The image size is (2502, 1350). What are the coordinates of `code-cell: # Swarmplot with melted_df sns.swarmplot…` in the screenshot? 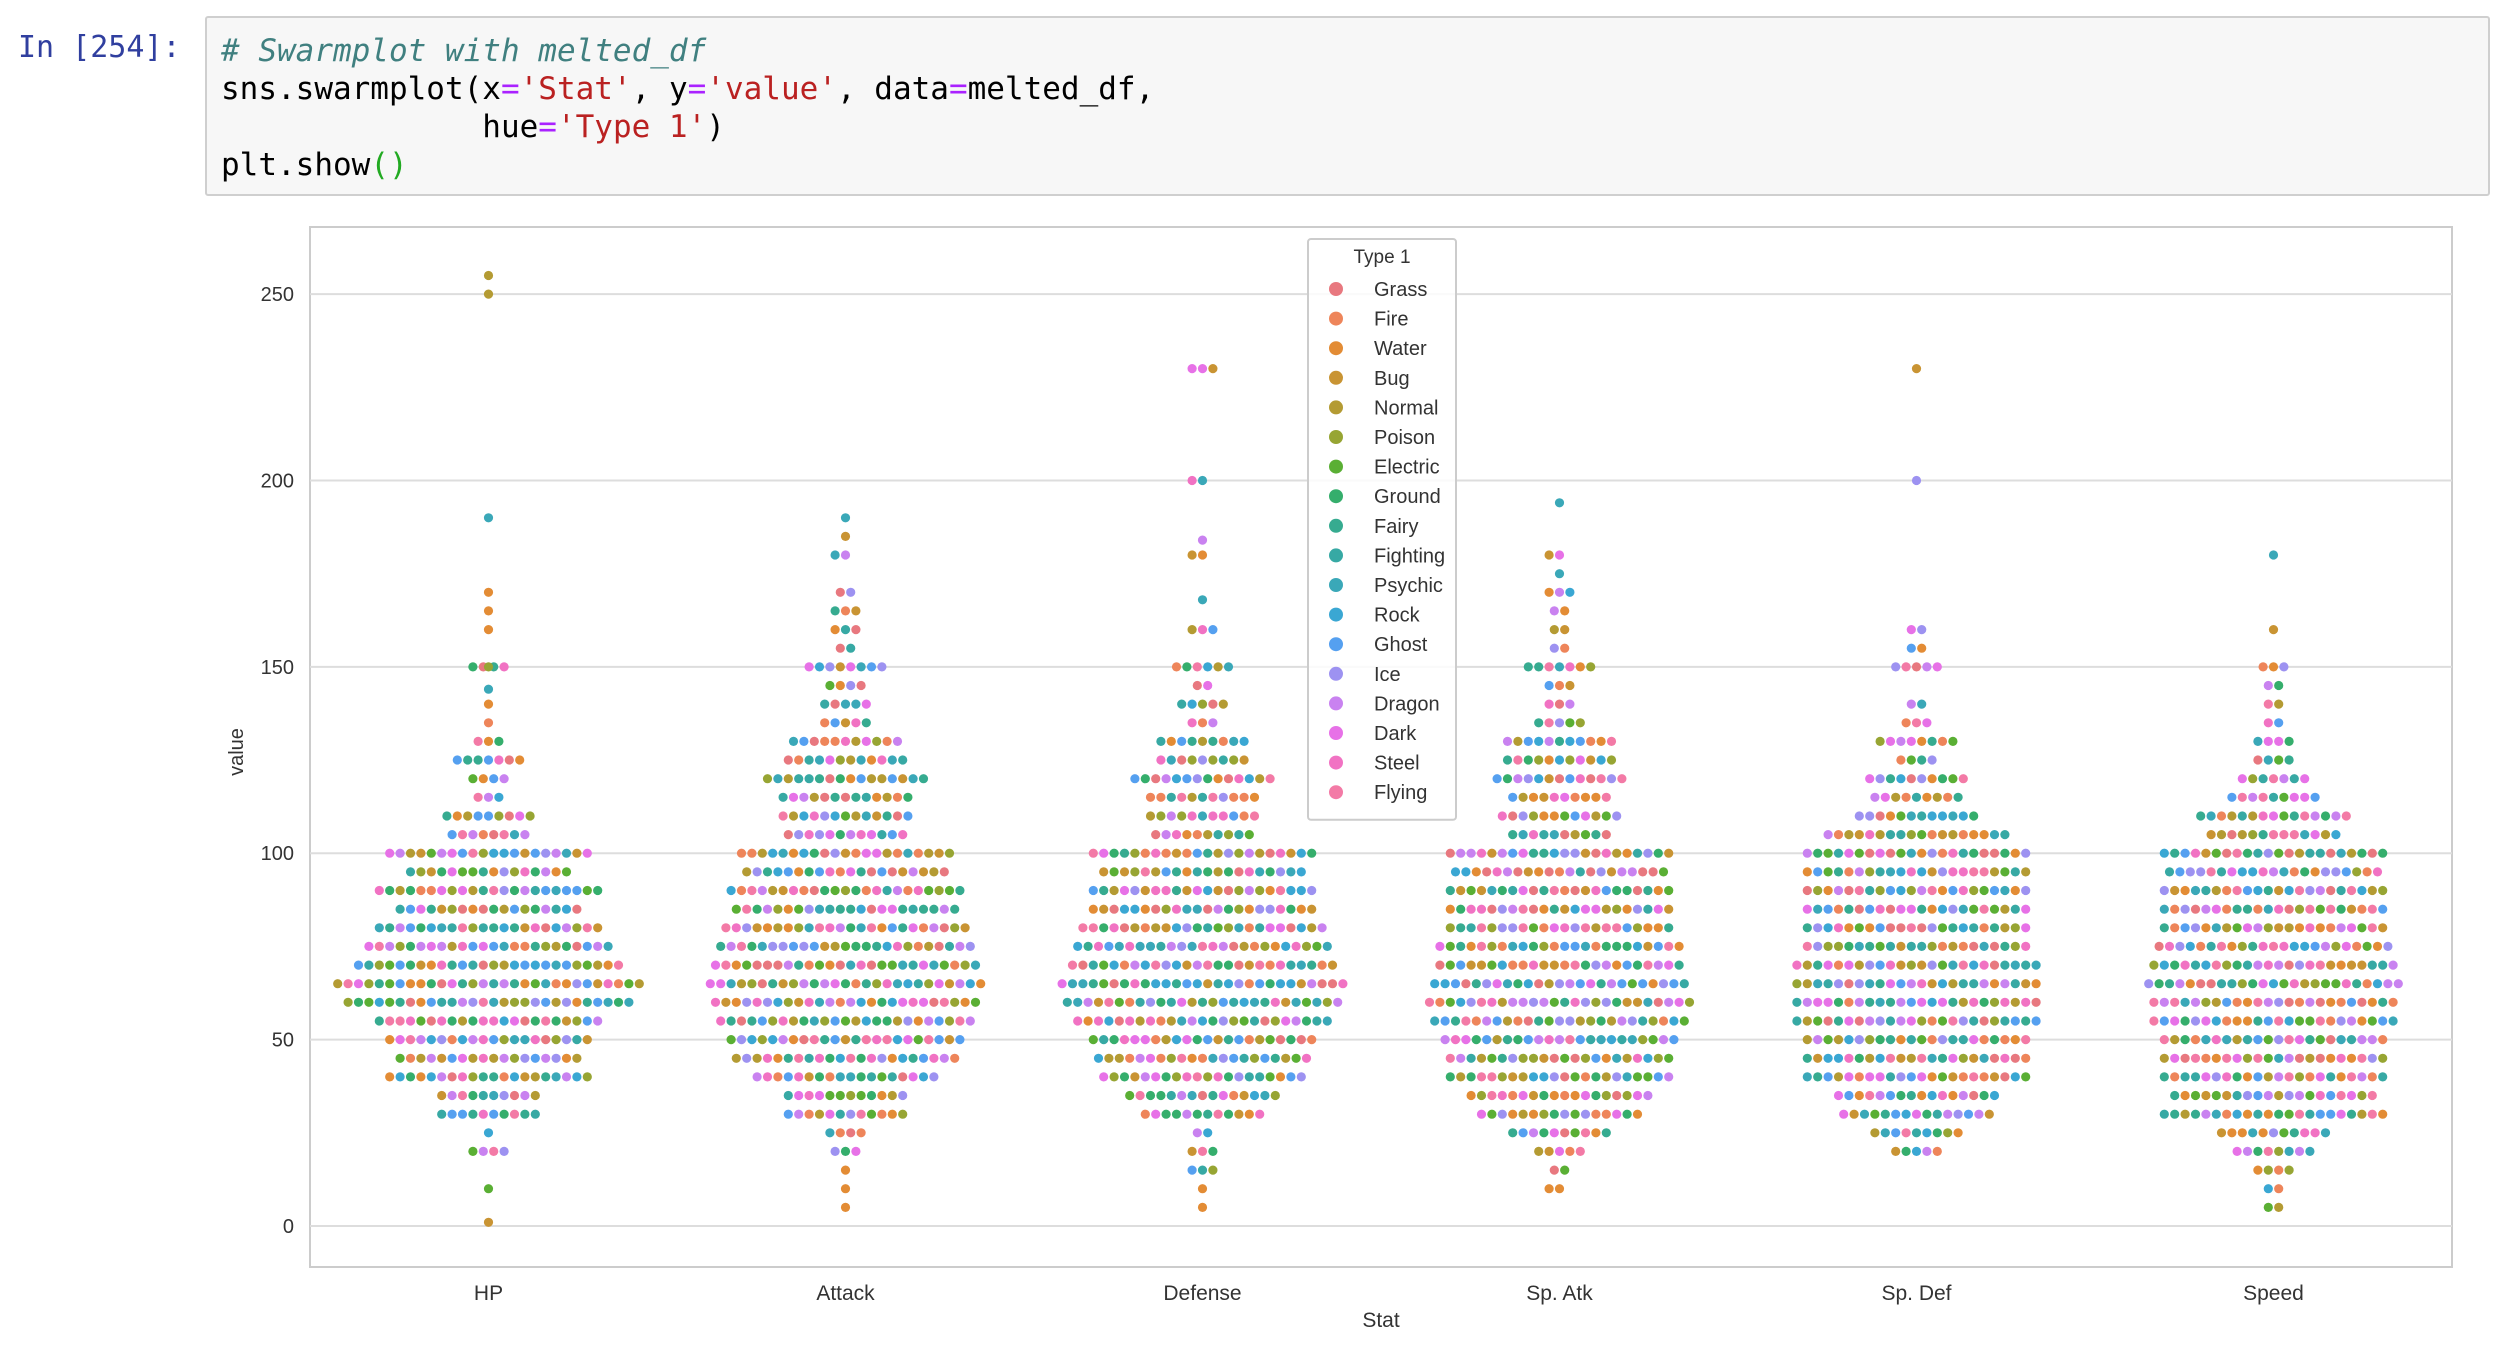 It's located at (1347, 106).